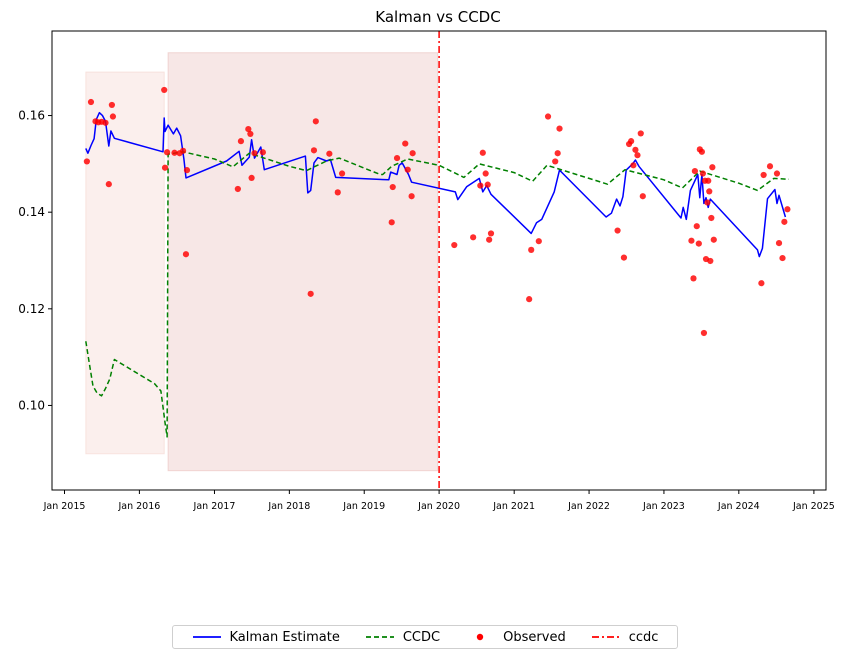 This screenshot has height=660, width=848. I want to click on chart-title: Kalman vs CCDC, so click(437, 17).